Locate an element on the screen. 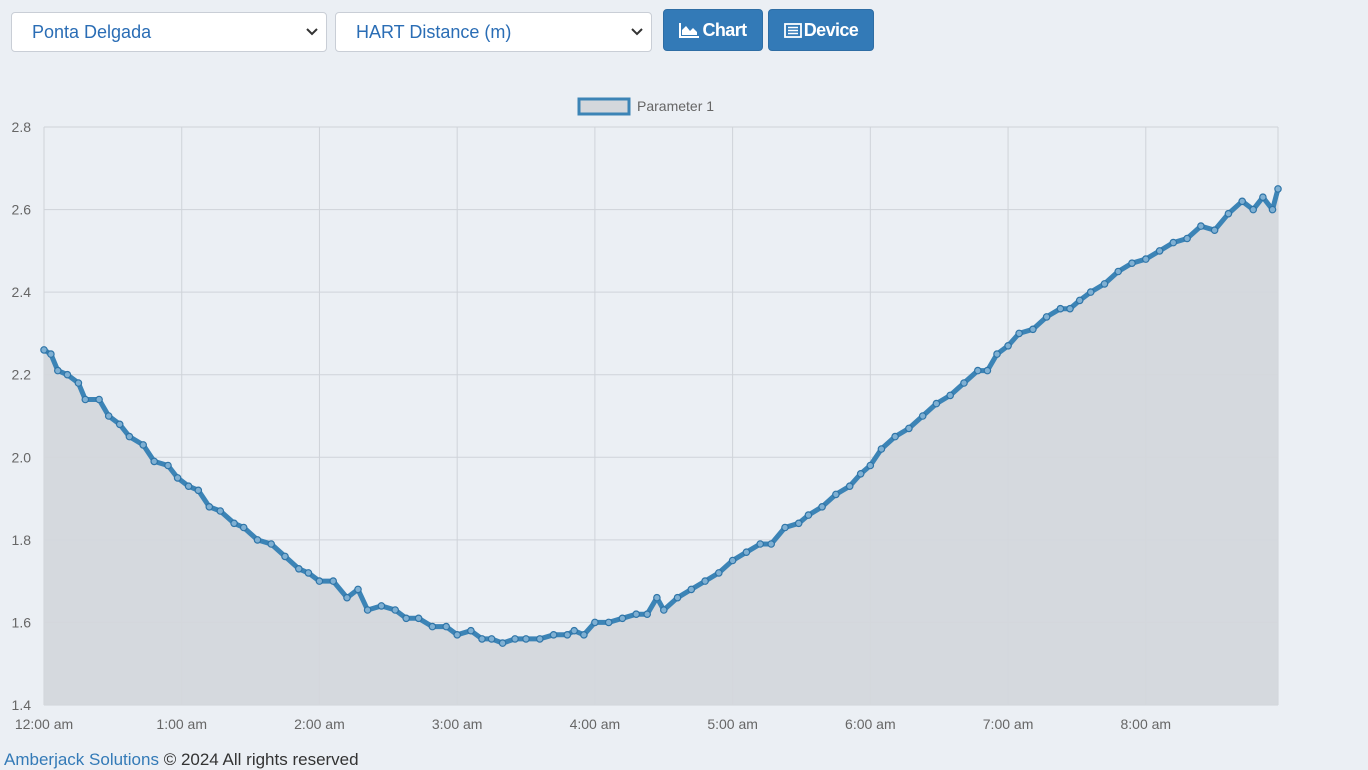  copyright-text: © 2024 All rights reserved is located at coordinates (258, 759).